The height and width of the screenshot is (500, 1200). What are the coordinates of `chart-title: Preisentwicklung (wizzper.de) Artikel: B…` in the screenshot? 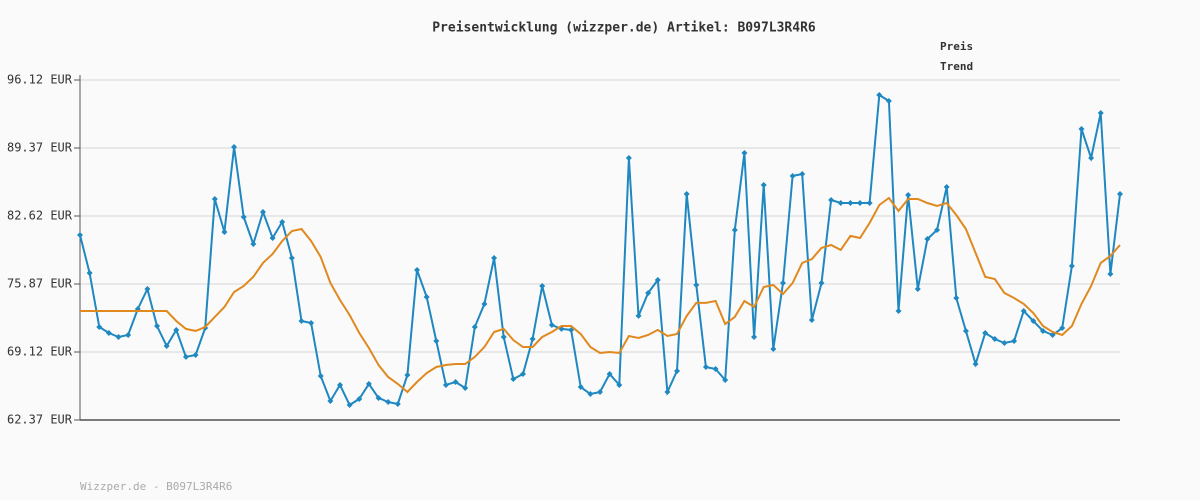 It's located at (624, 28).